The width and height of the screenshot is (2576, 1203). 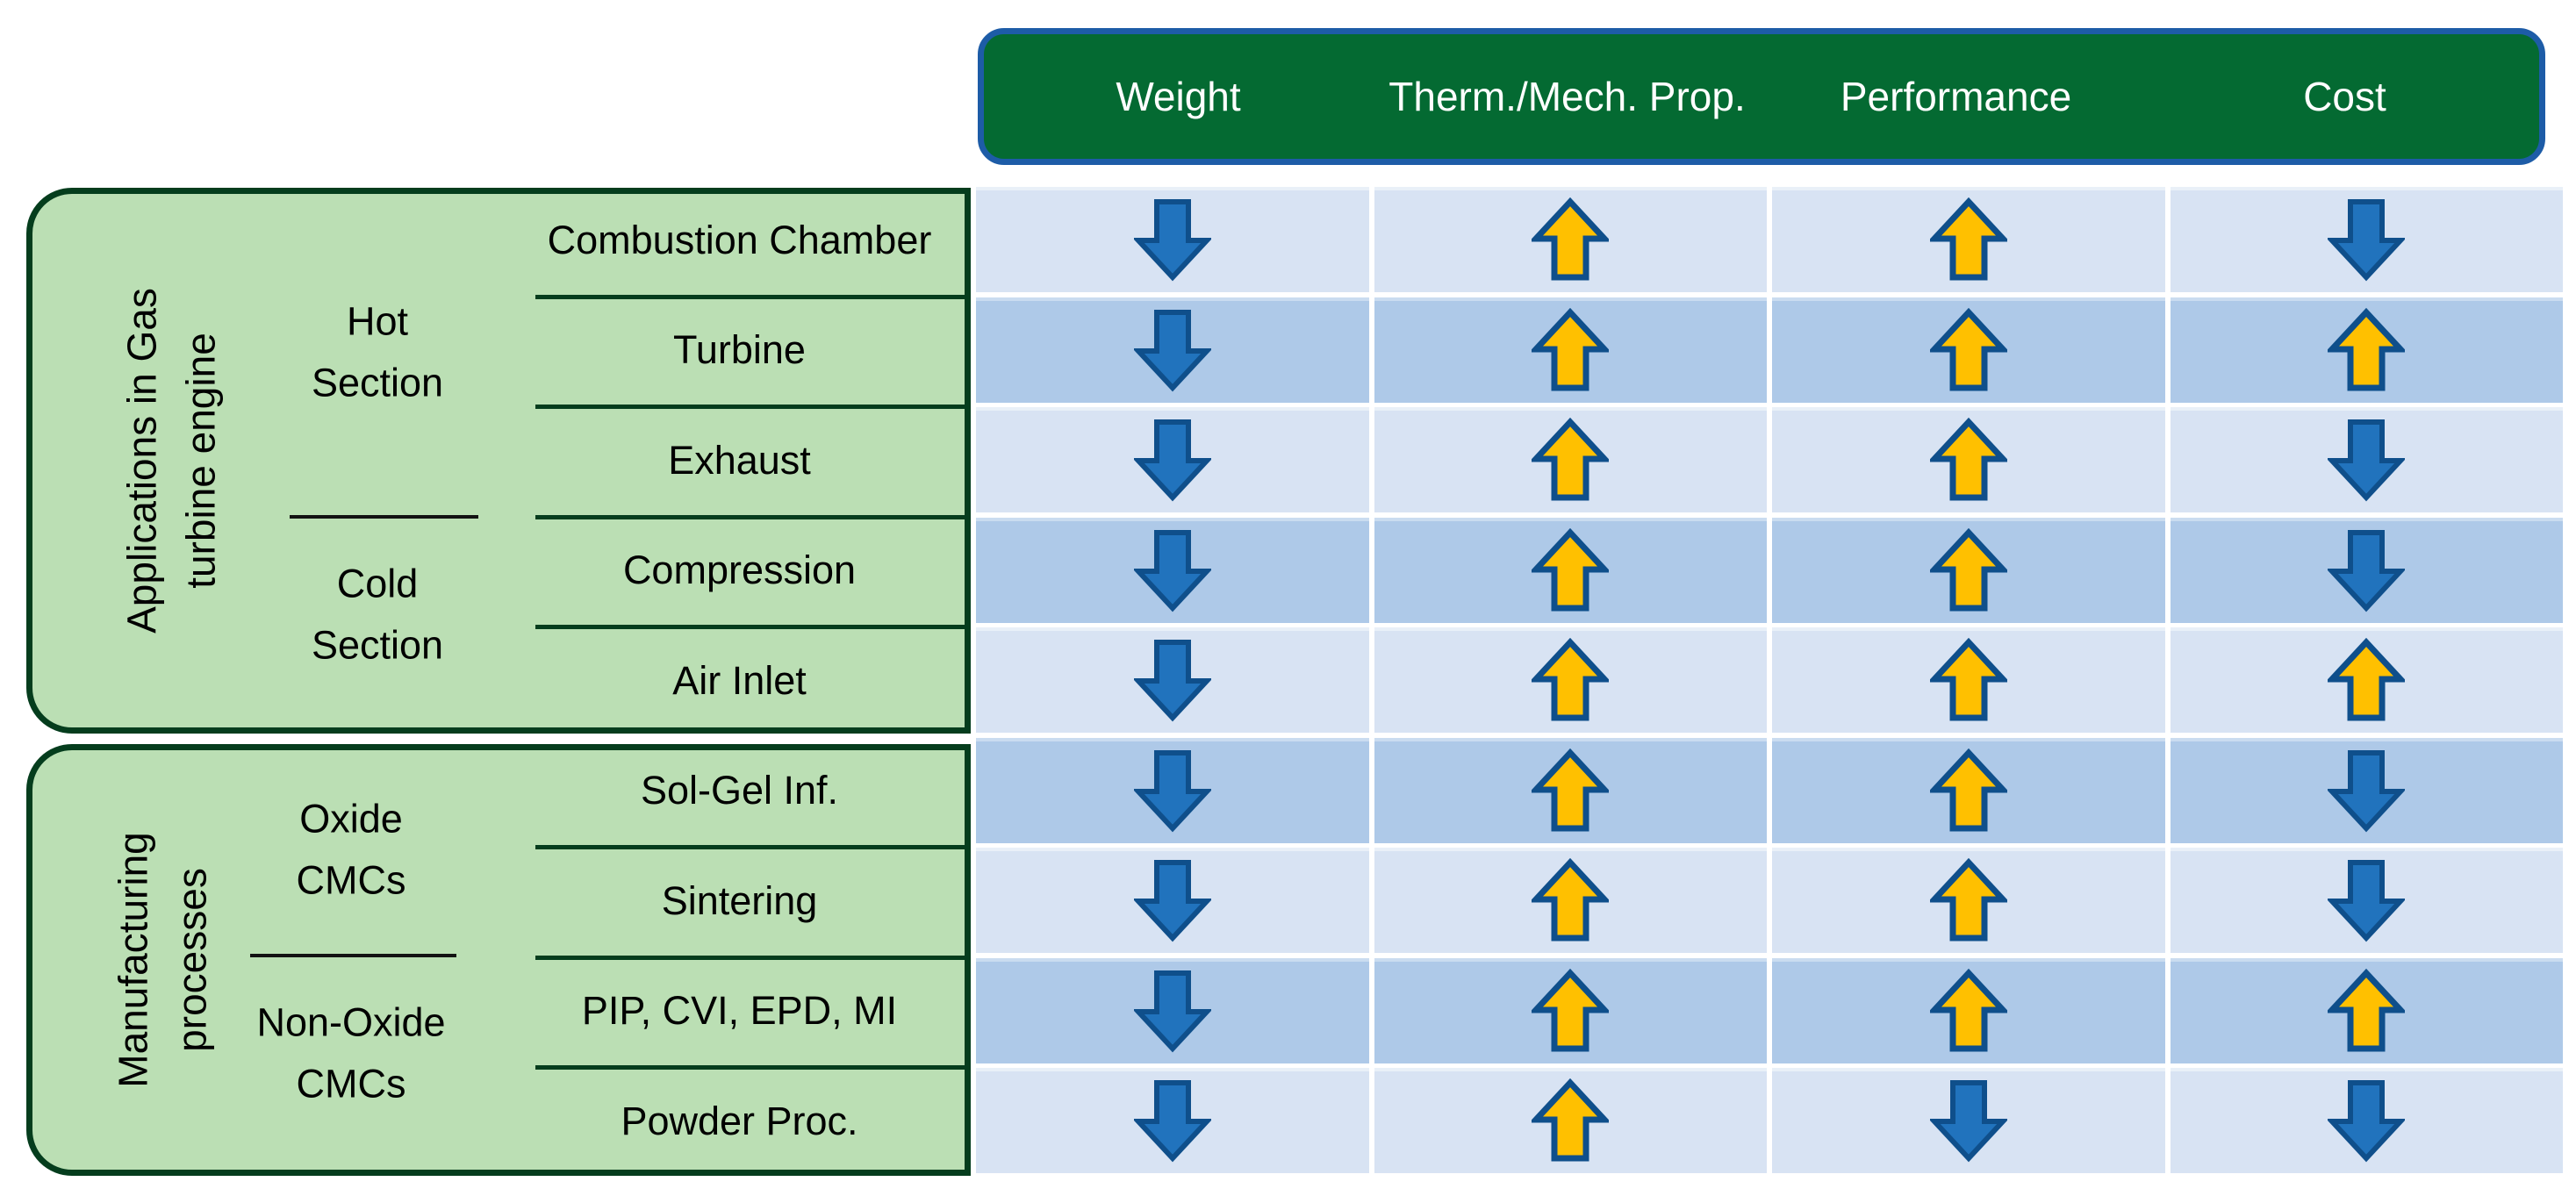 What do you see at coordinates (739, 460) in the screenshot?
I see `row-label-exhaust: Exhaust` at bounding box center [739, 460].